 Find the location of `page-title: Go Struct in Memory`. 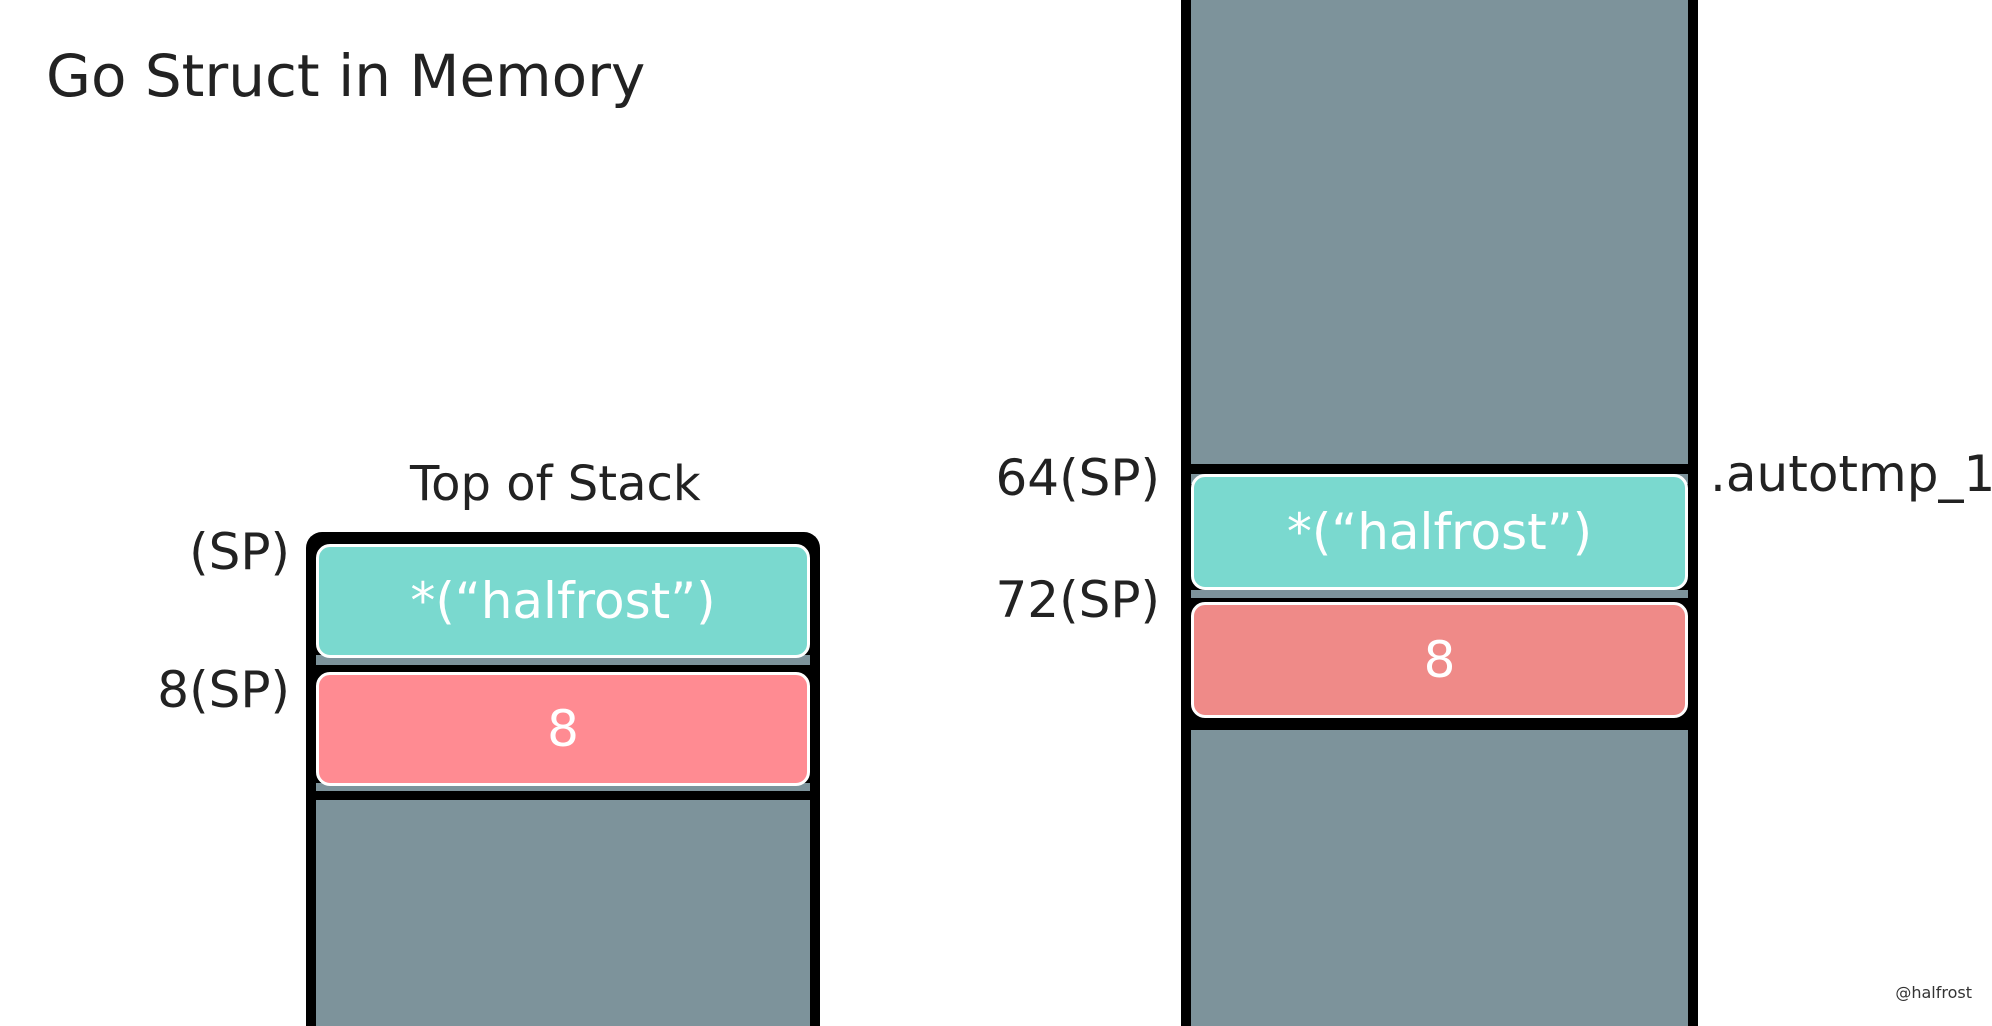

page-title: Go Struct in Memory is located at coordinates (346, 76).